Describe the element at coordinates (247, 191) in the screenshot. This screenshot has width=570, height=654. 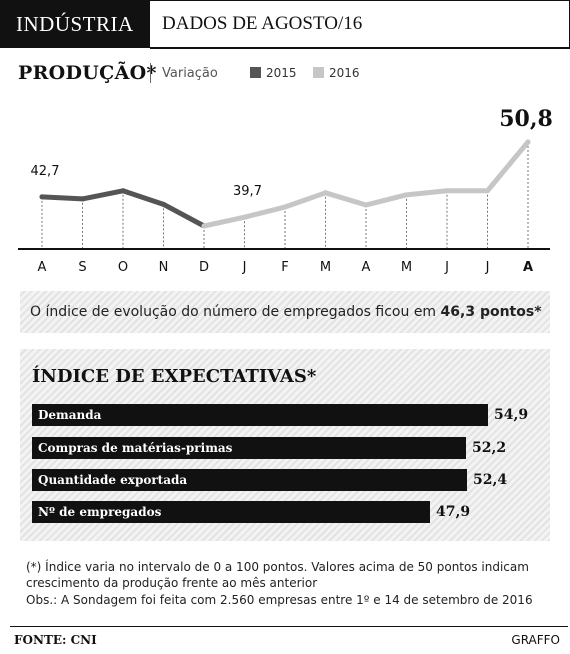
I see `data-label: 39,7` at that location.